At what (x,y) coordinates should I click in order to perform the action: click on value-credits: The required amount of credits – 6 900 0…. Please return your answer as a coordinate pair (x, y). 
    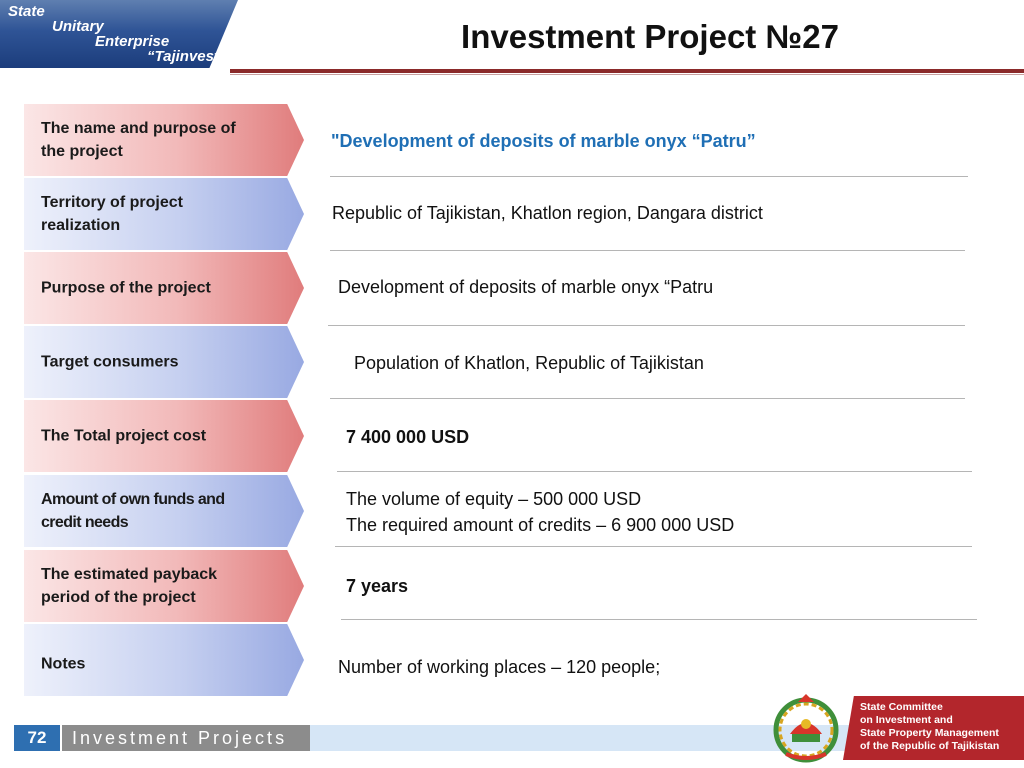
    Looking at the image, I should click on (540, 525).